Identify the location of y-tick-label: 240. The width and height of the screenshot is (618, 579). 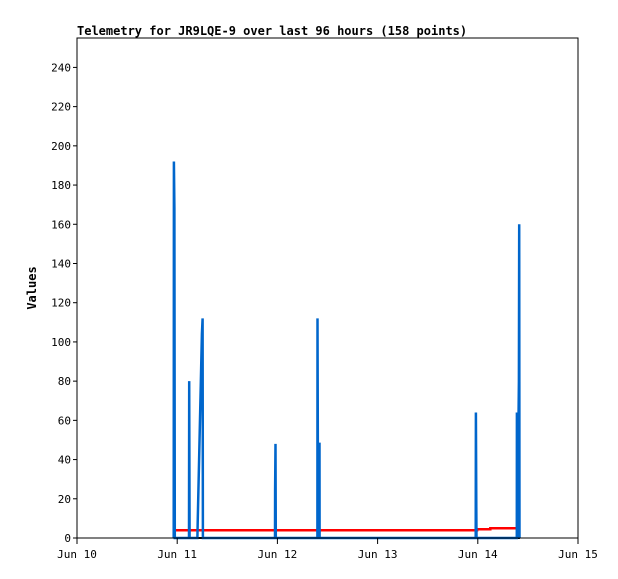
(61, 67).